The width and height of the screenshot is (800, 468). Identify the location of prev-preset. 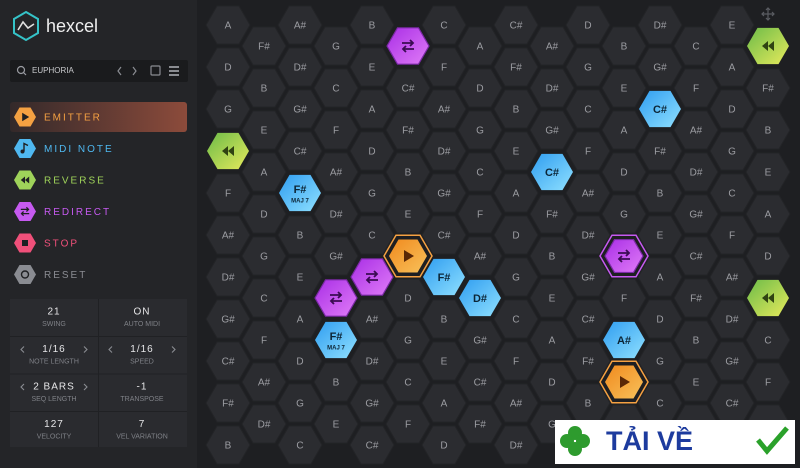
(119, 71).